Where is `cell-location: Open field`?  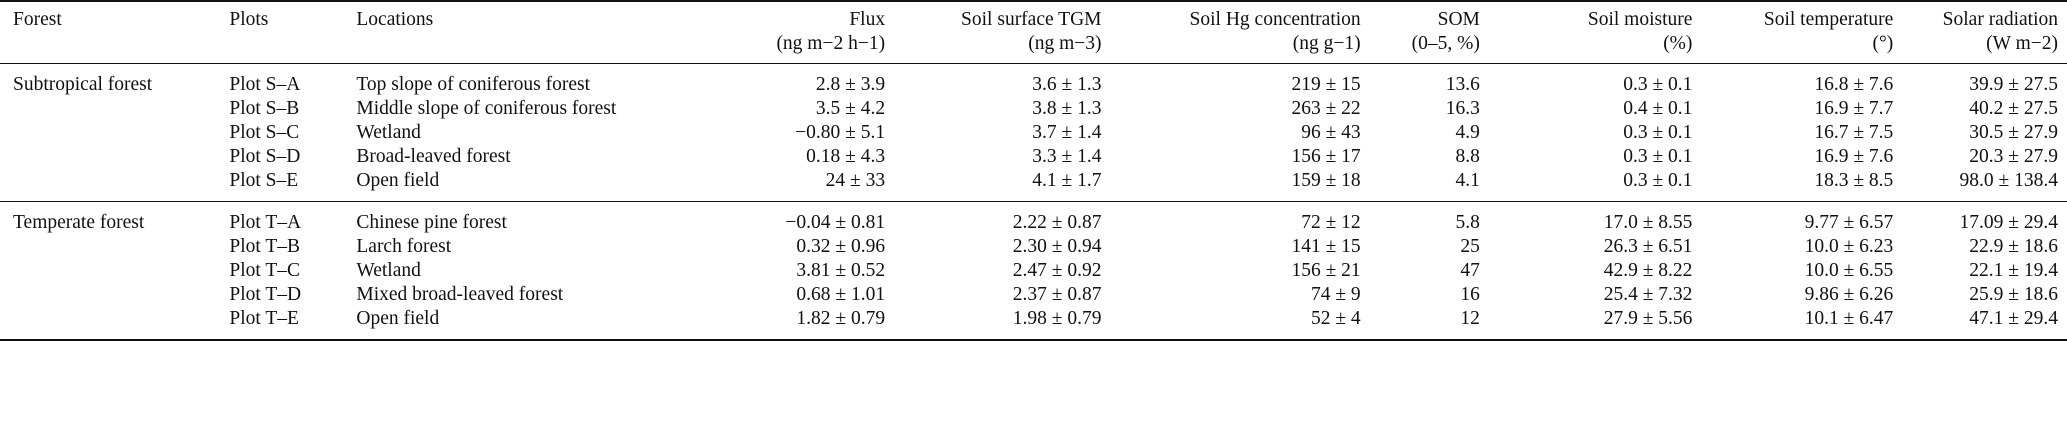 cell-location: Open field is located at coordinates (398, 180).